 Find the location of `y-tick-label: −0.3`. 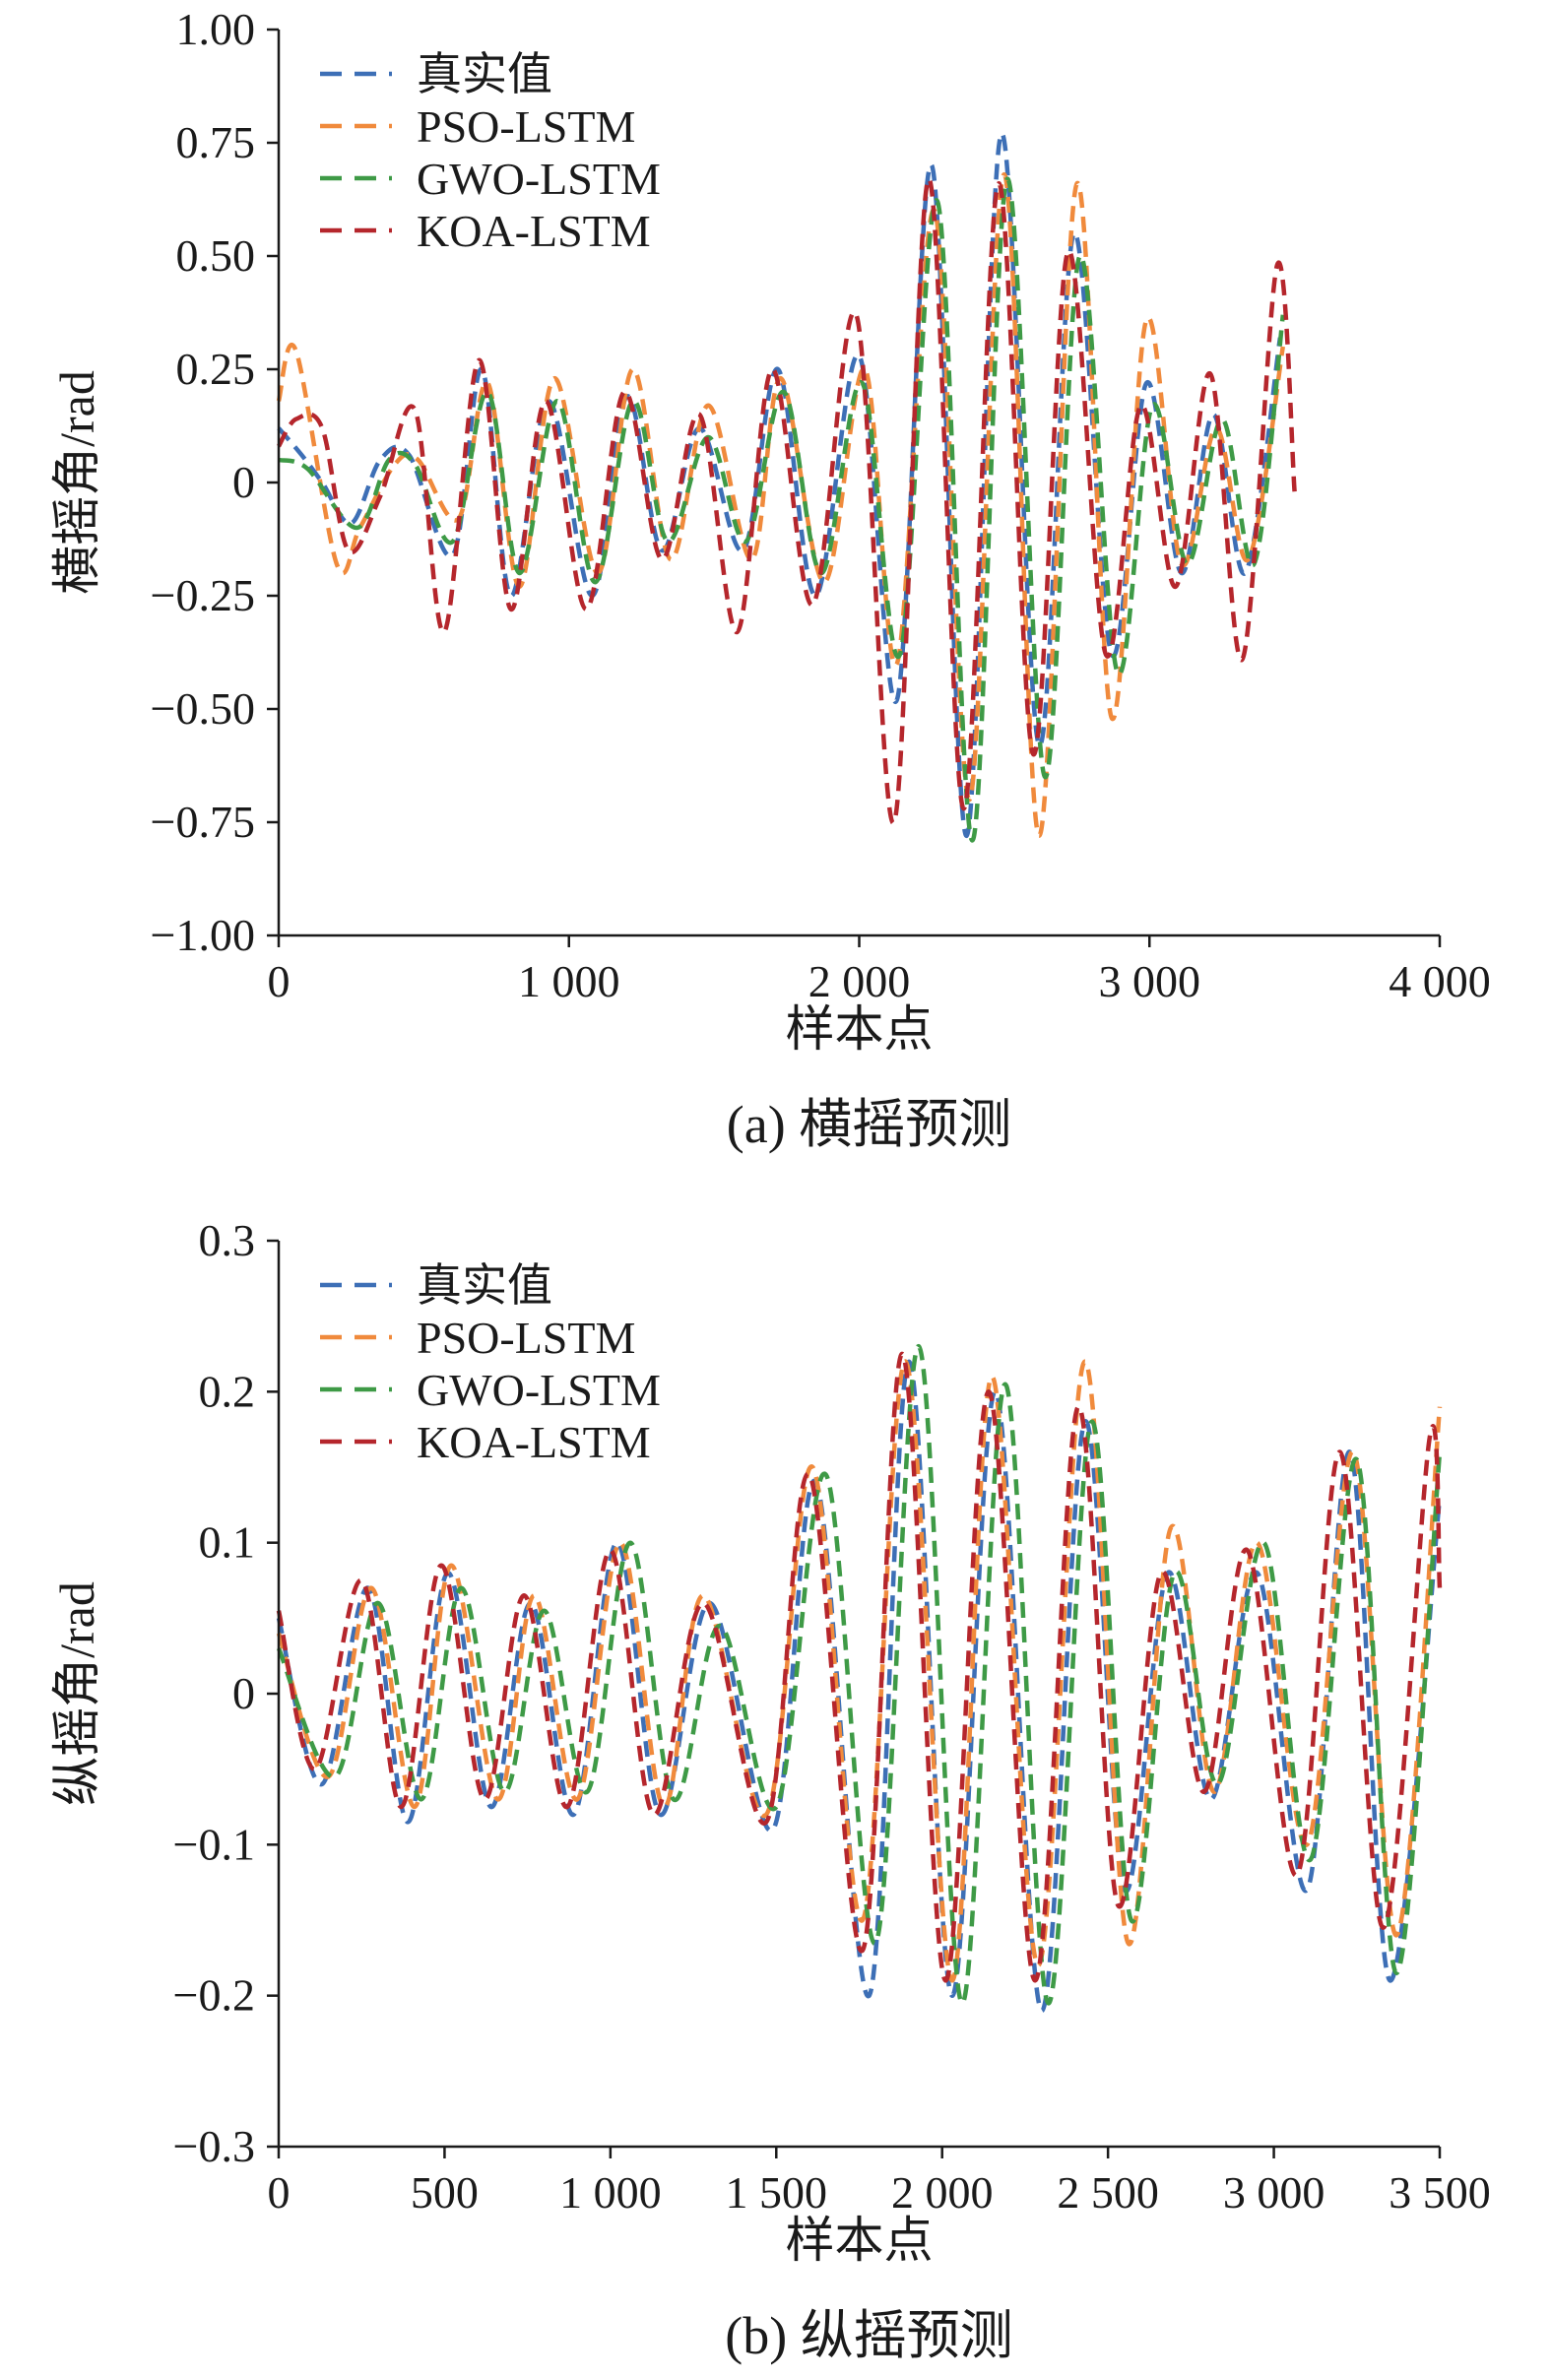

y-tick-label: −0.3 is located at coordinates (214, 2146).